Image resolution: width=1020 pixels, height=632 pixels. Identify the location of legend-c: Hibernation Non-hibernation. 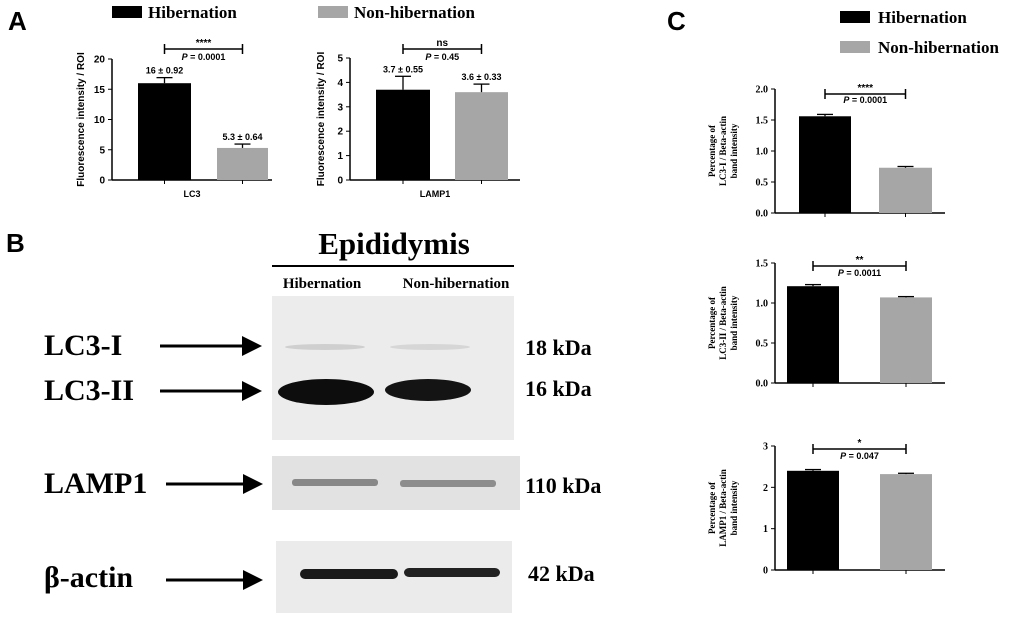
(919, 32).